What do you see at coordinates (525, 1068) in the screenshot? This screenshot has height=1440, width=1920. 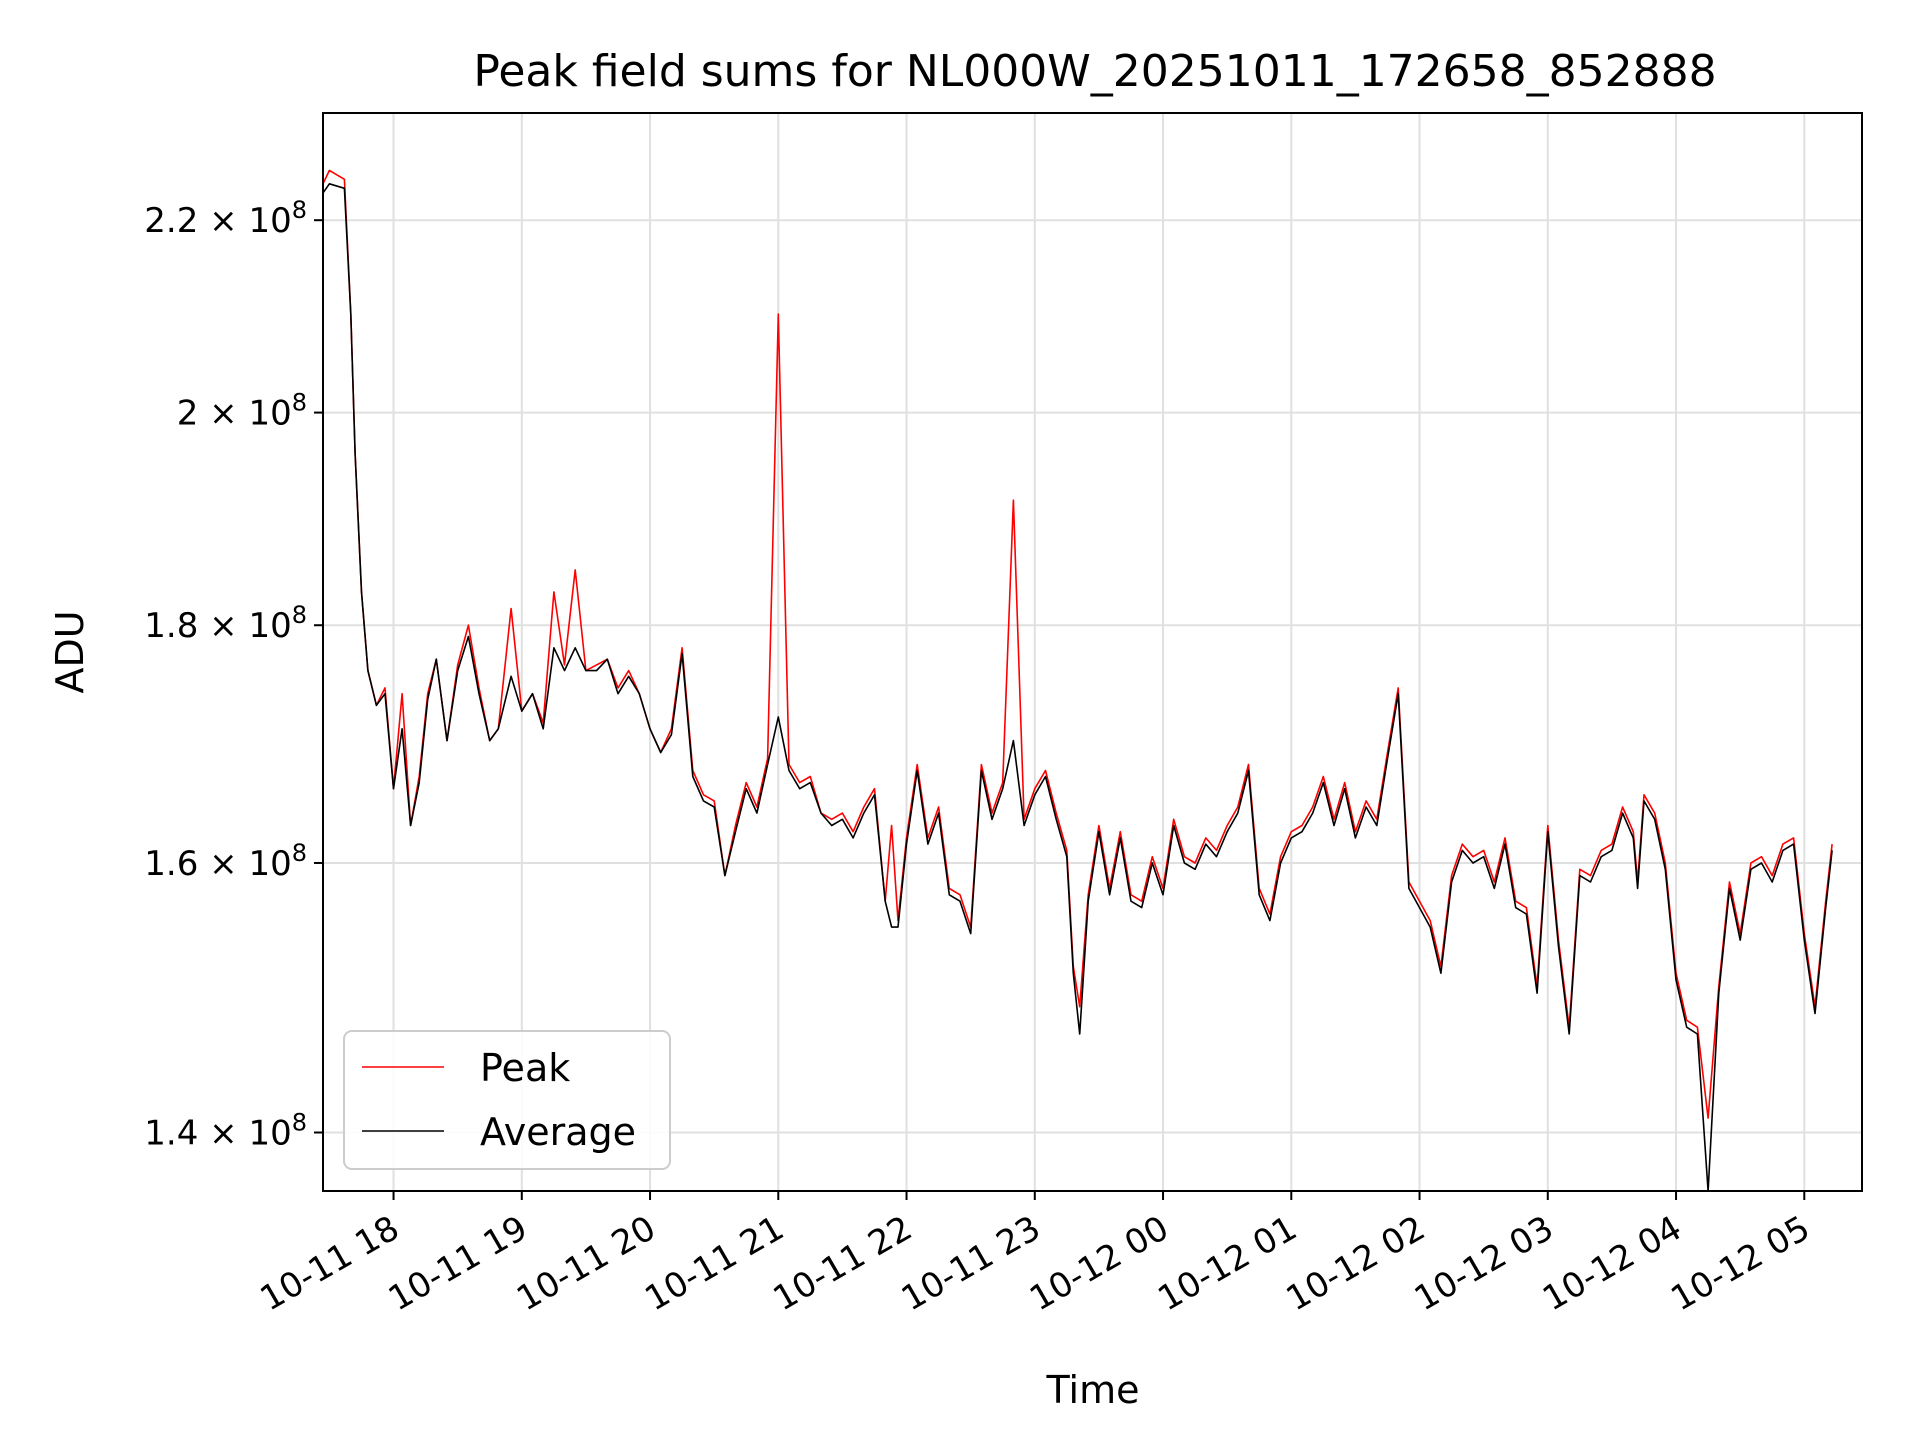 I see `legend-peak-label: Peak` at bounding box center [525, 1068].